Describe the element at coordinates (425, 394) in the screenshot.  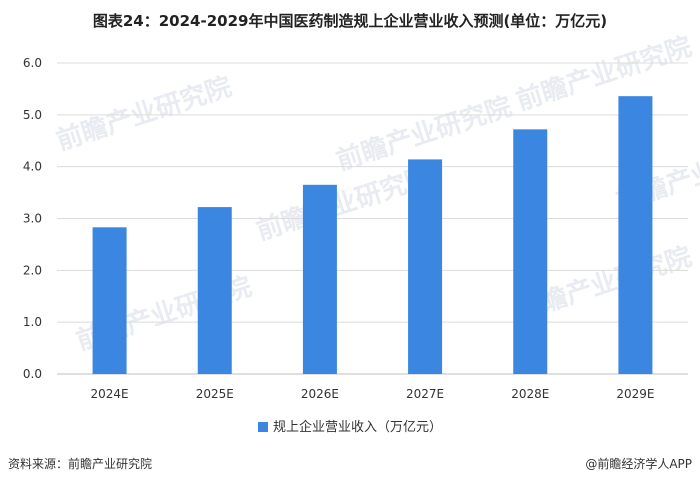
I see `x-tick-label: 2027E` at that location.